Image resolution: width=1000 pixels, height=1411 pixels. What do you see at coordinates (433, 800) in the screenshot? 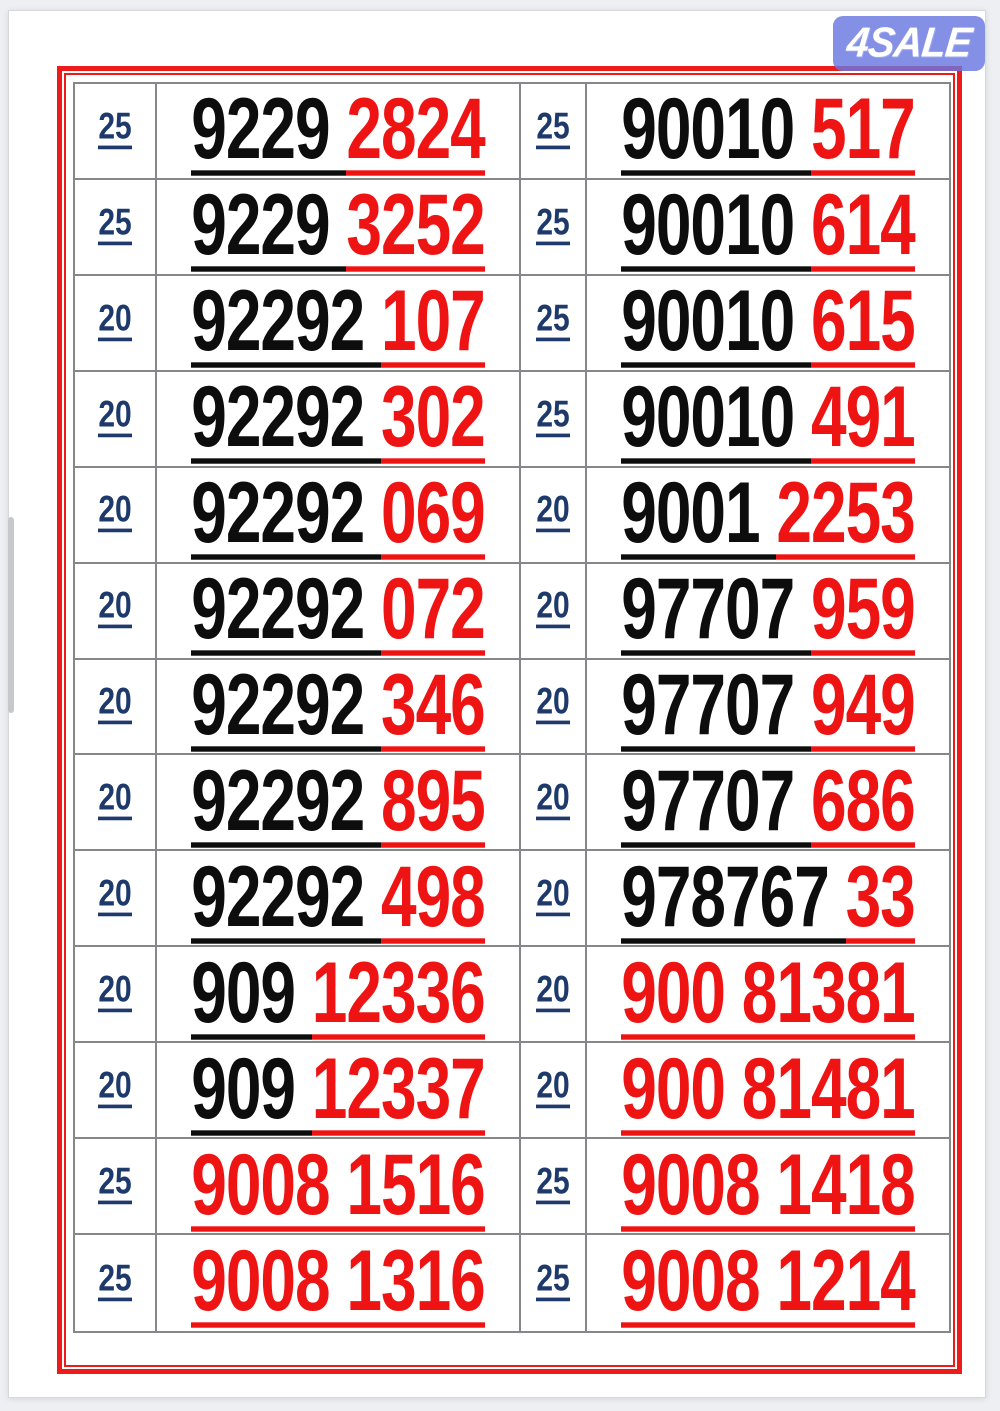
I see `phone-red-segment: 895` at bounding box center [433, 800].